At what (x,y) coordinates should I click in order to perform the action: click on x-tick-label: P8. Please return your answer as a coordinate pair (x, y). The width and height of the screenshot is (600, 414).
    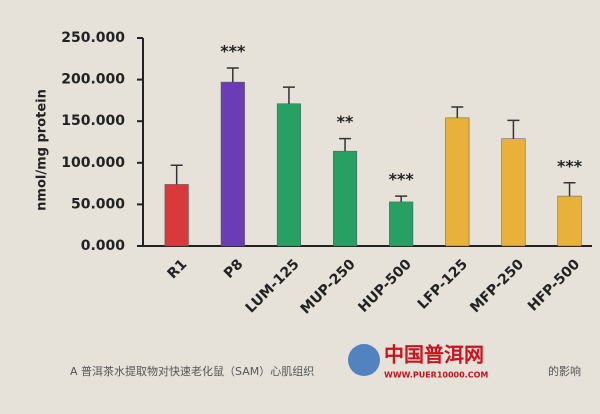
    Looking at the image, I should click on (233, 268).